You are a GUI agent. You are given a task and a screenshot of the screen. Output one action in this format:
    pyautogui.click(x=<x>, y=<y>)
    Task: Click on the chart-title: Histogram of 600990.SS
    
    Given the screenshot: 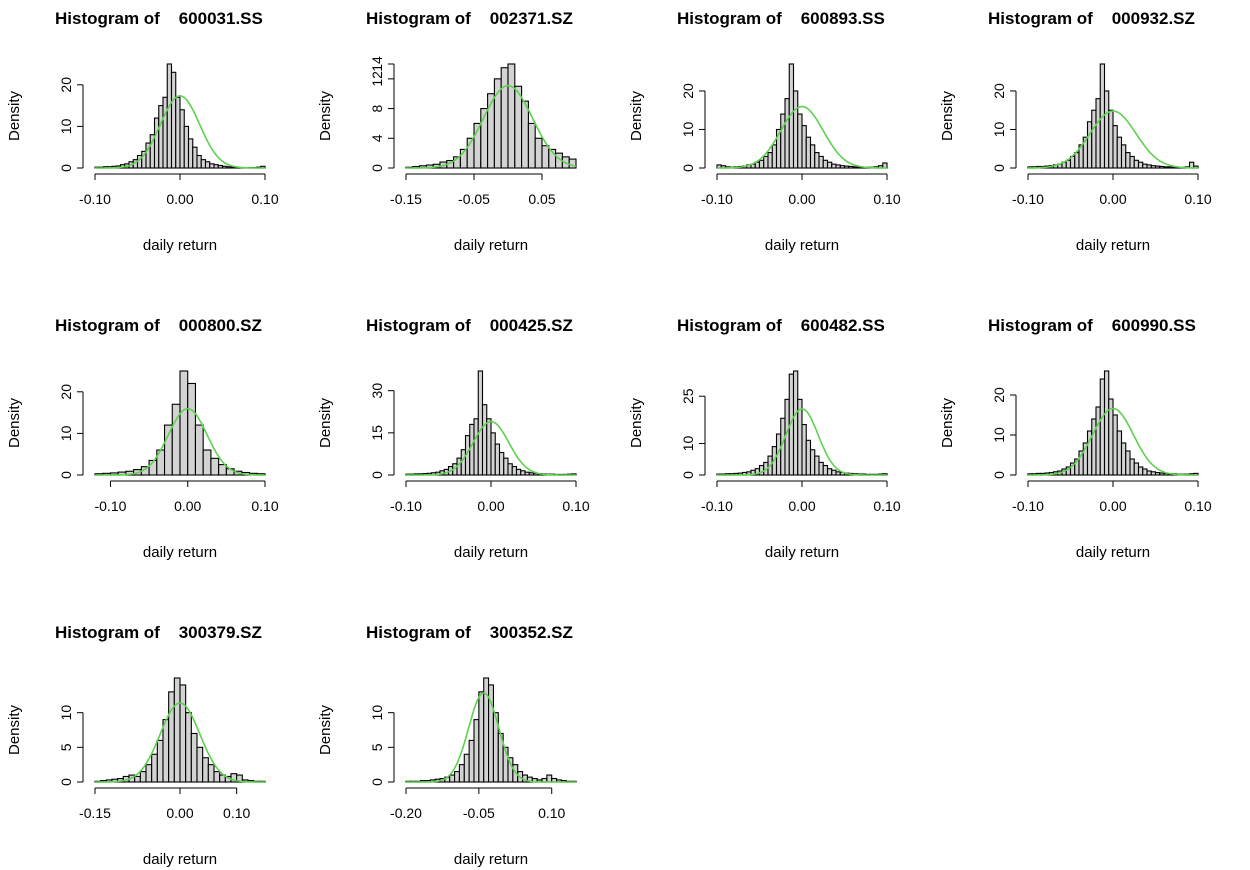 What is the action you would take?
    pyautogui.click(x=1092, y=325)
    